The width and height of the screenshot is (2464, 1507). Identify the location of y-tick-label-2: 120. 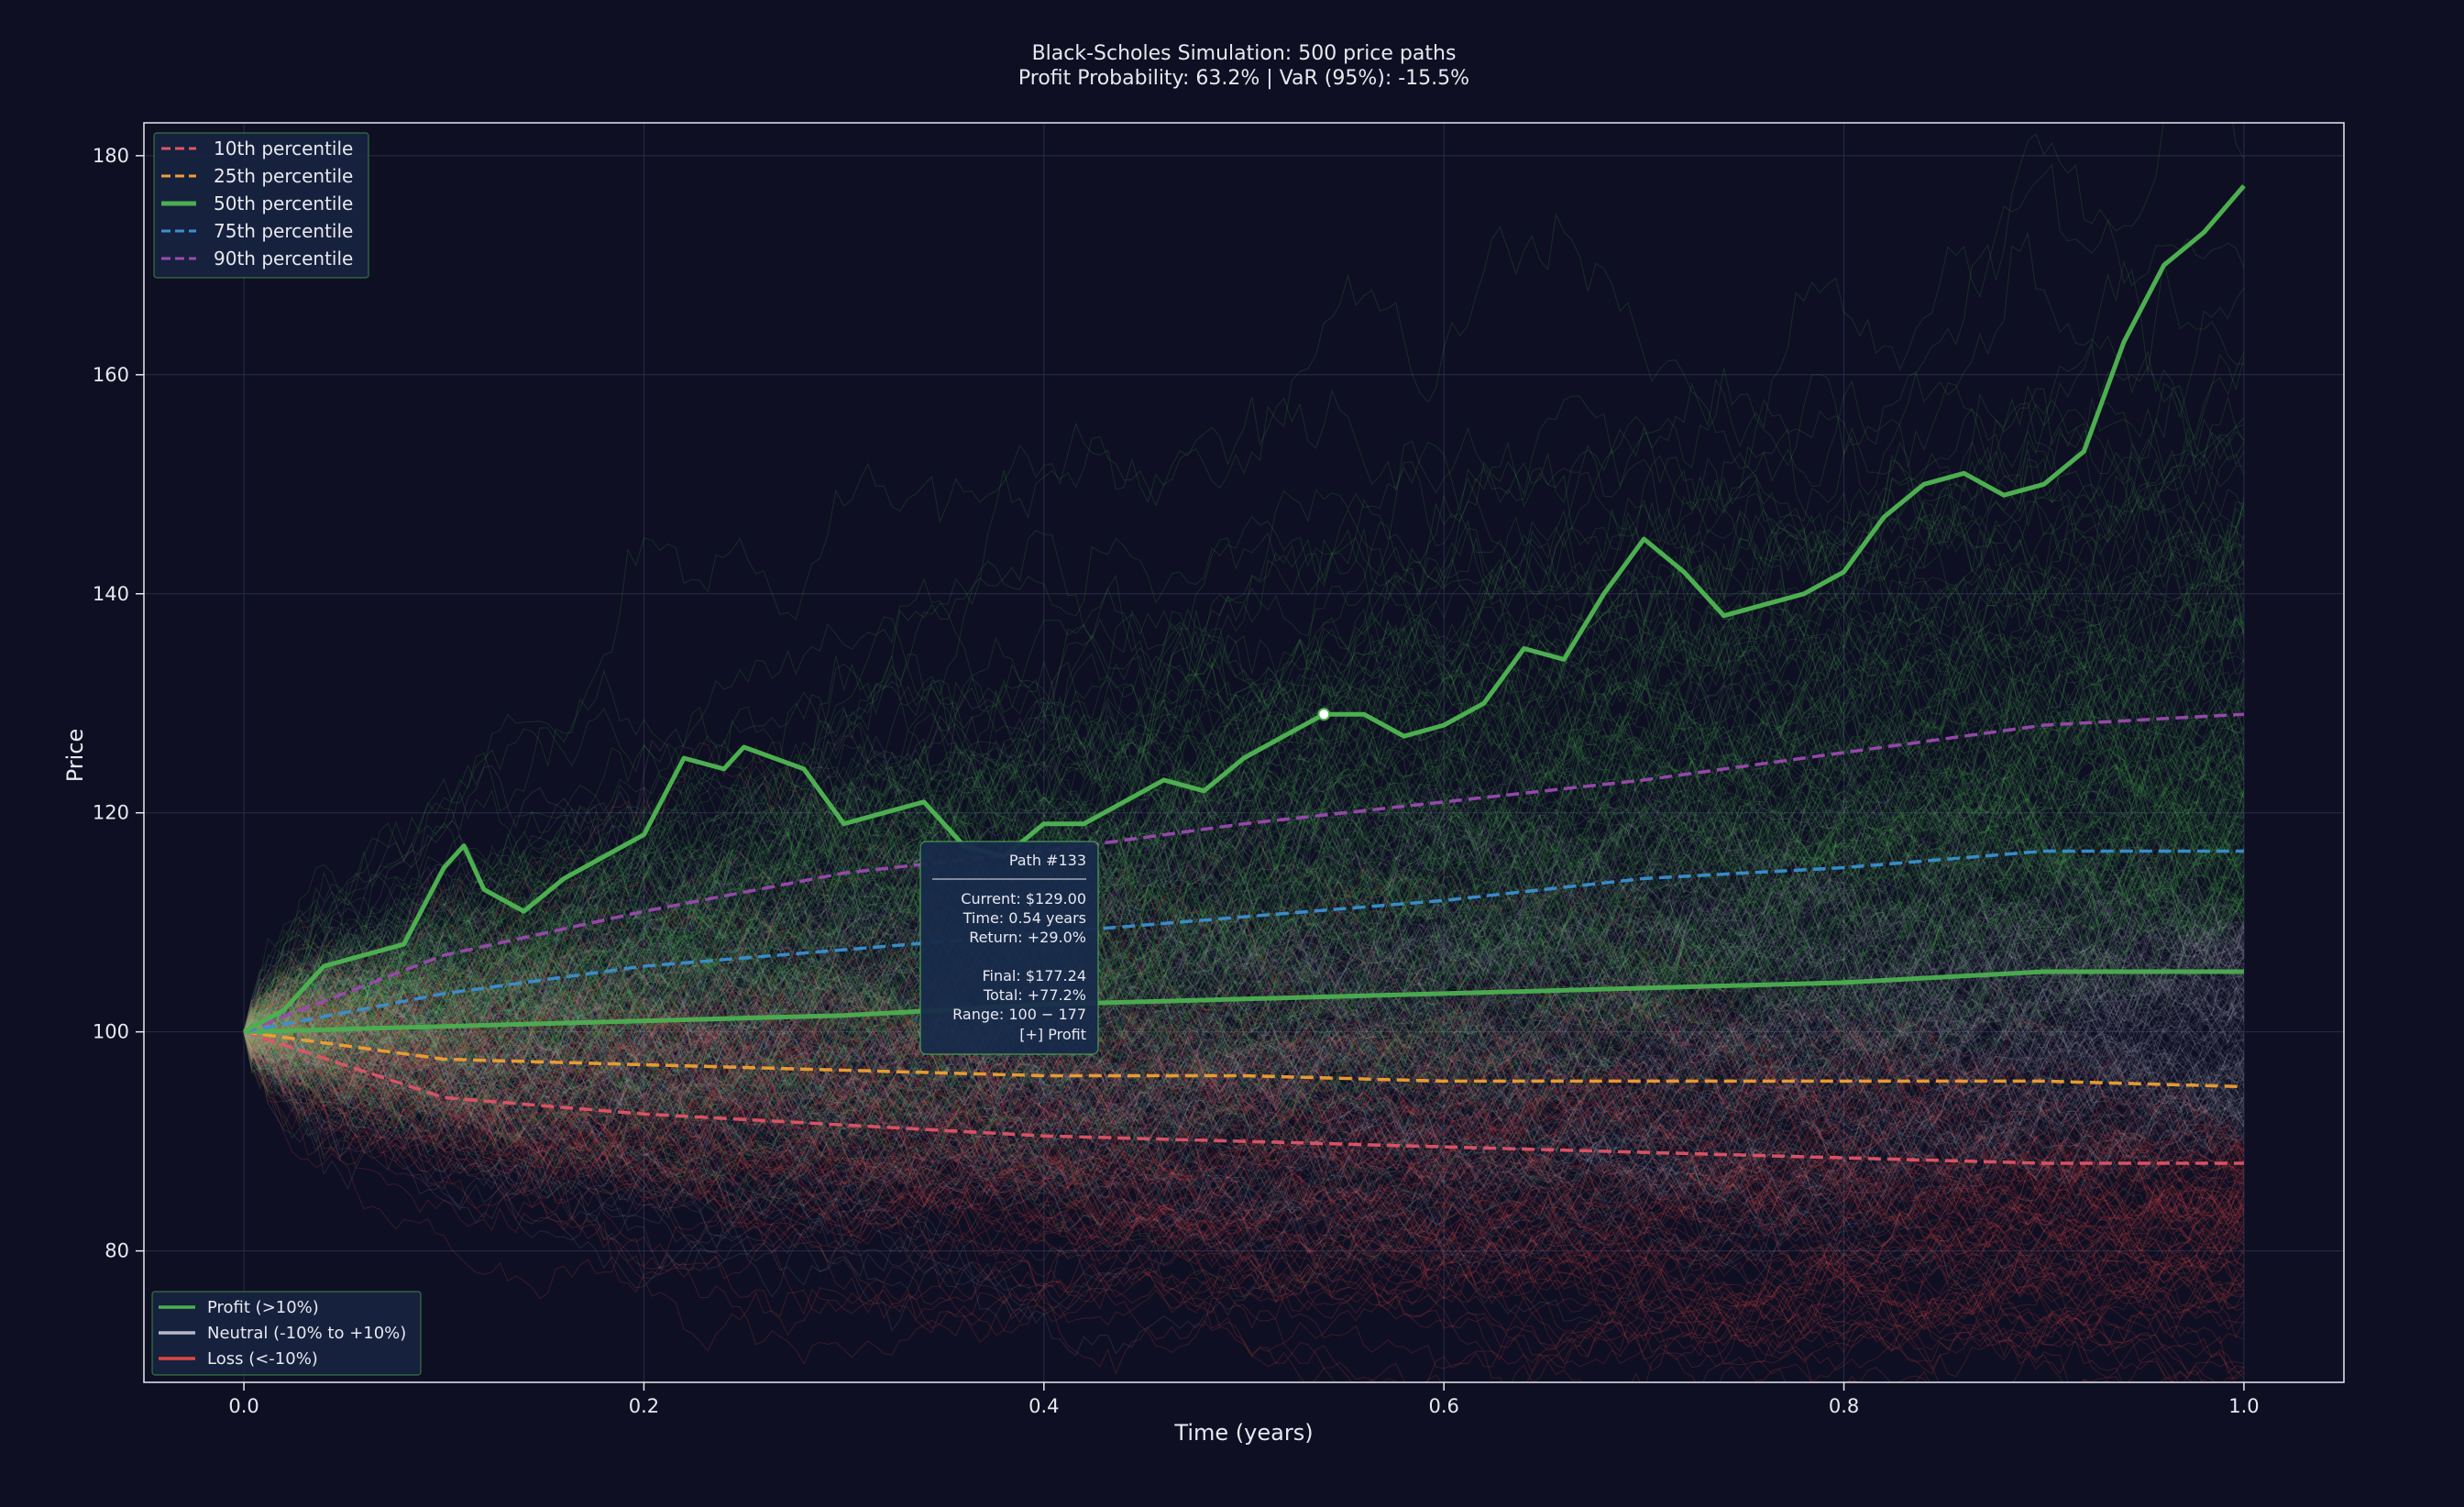
(111, 813).